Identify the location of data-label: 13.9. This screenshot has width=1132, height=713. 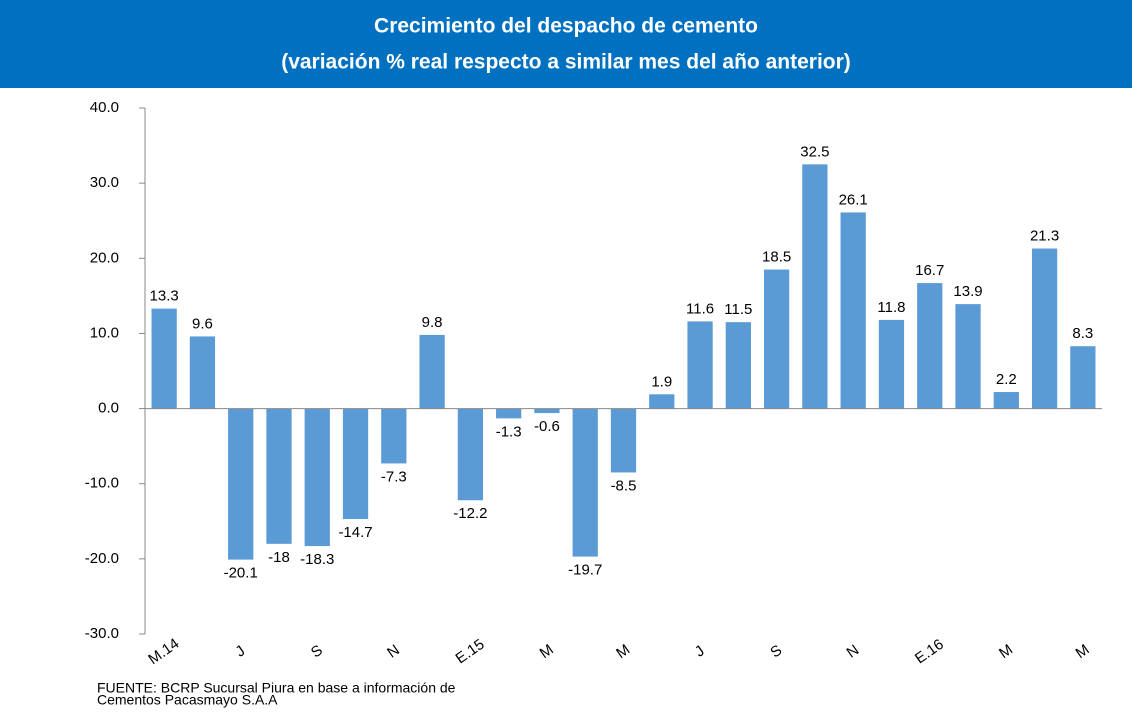
(967, 291).